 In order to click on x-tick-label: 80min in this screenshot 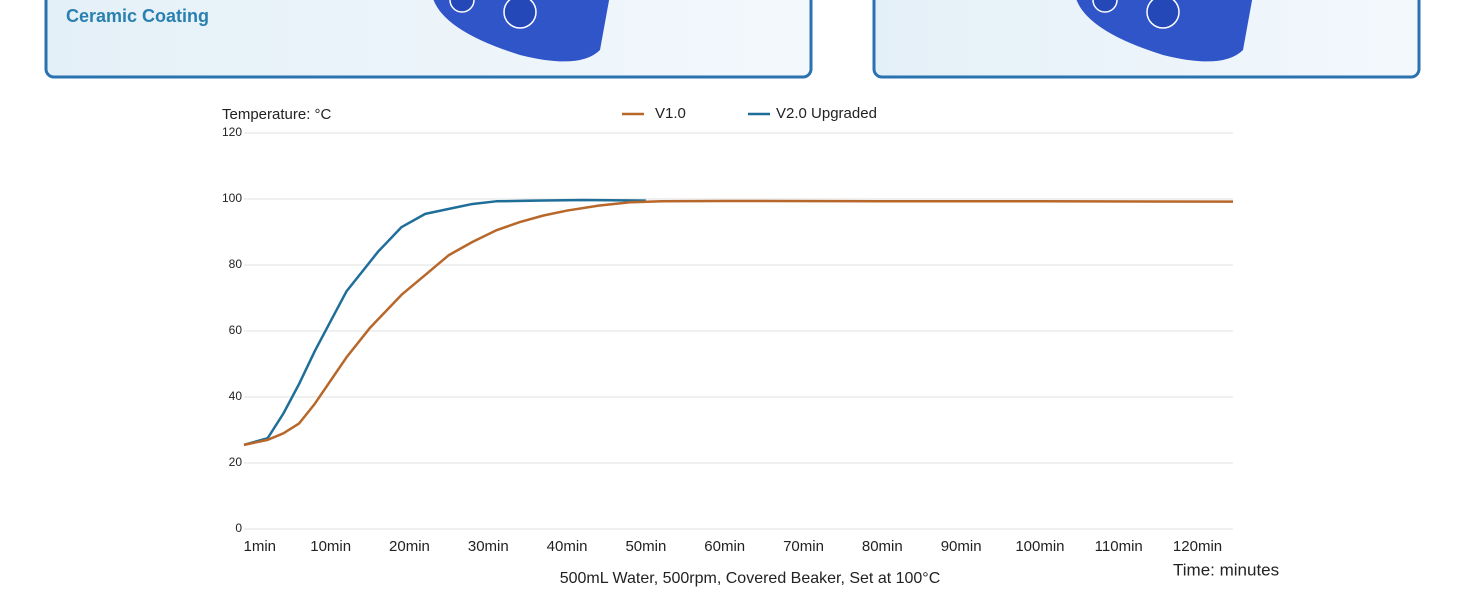, I will do `click(882, 546)`.